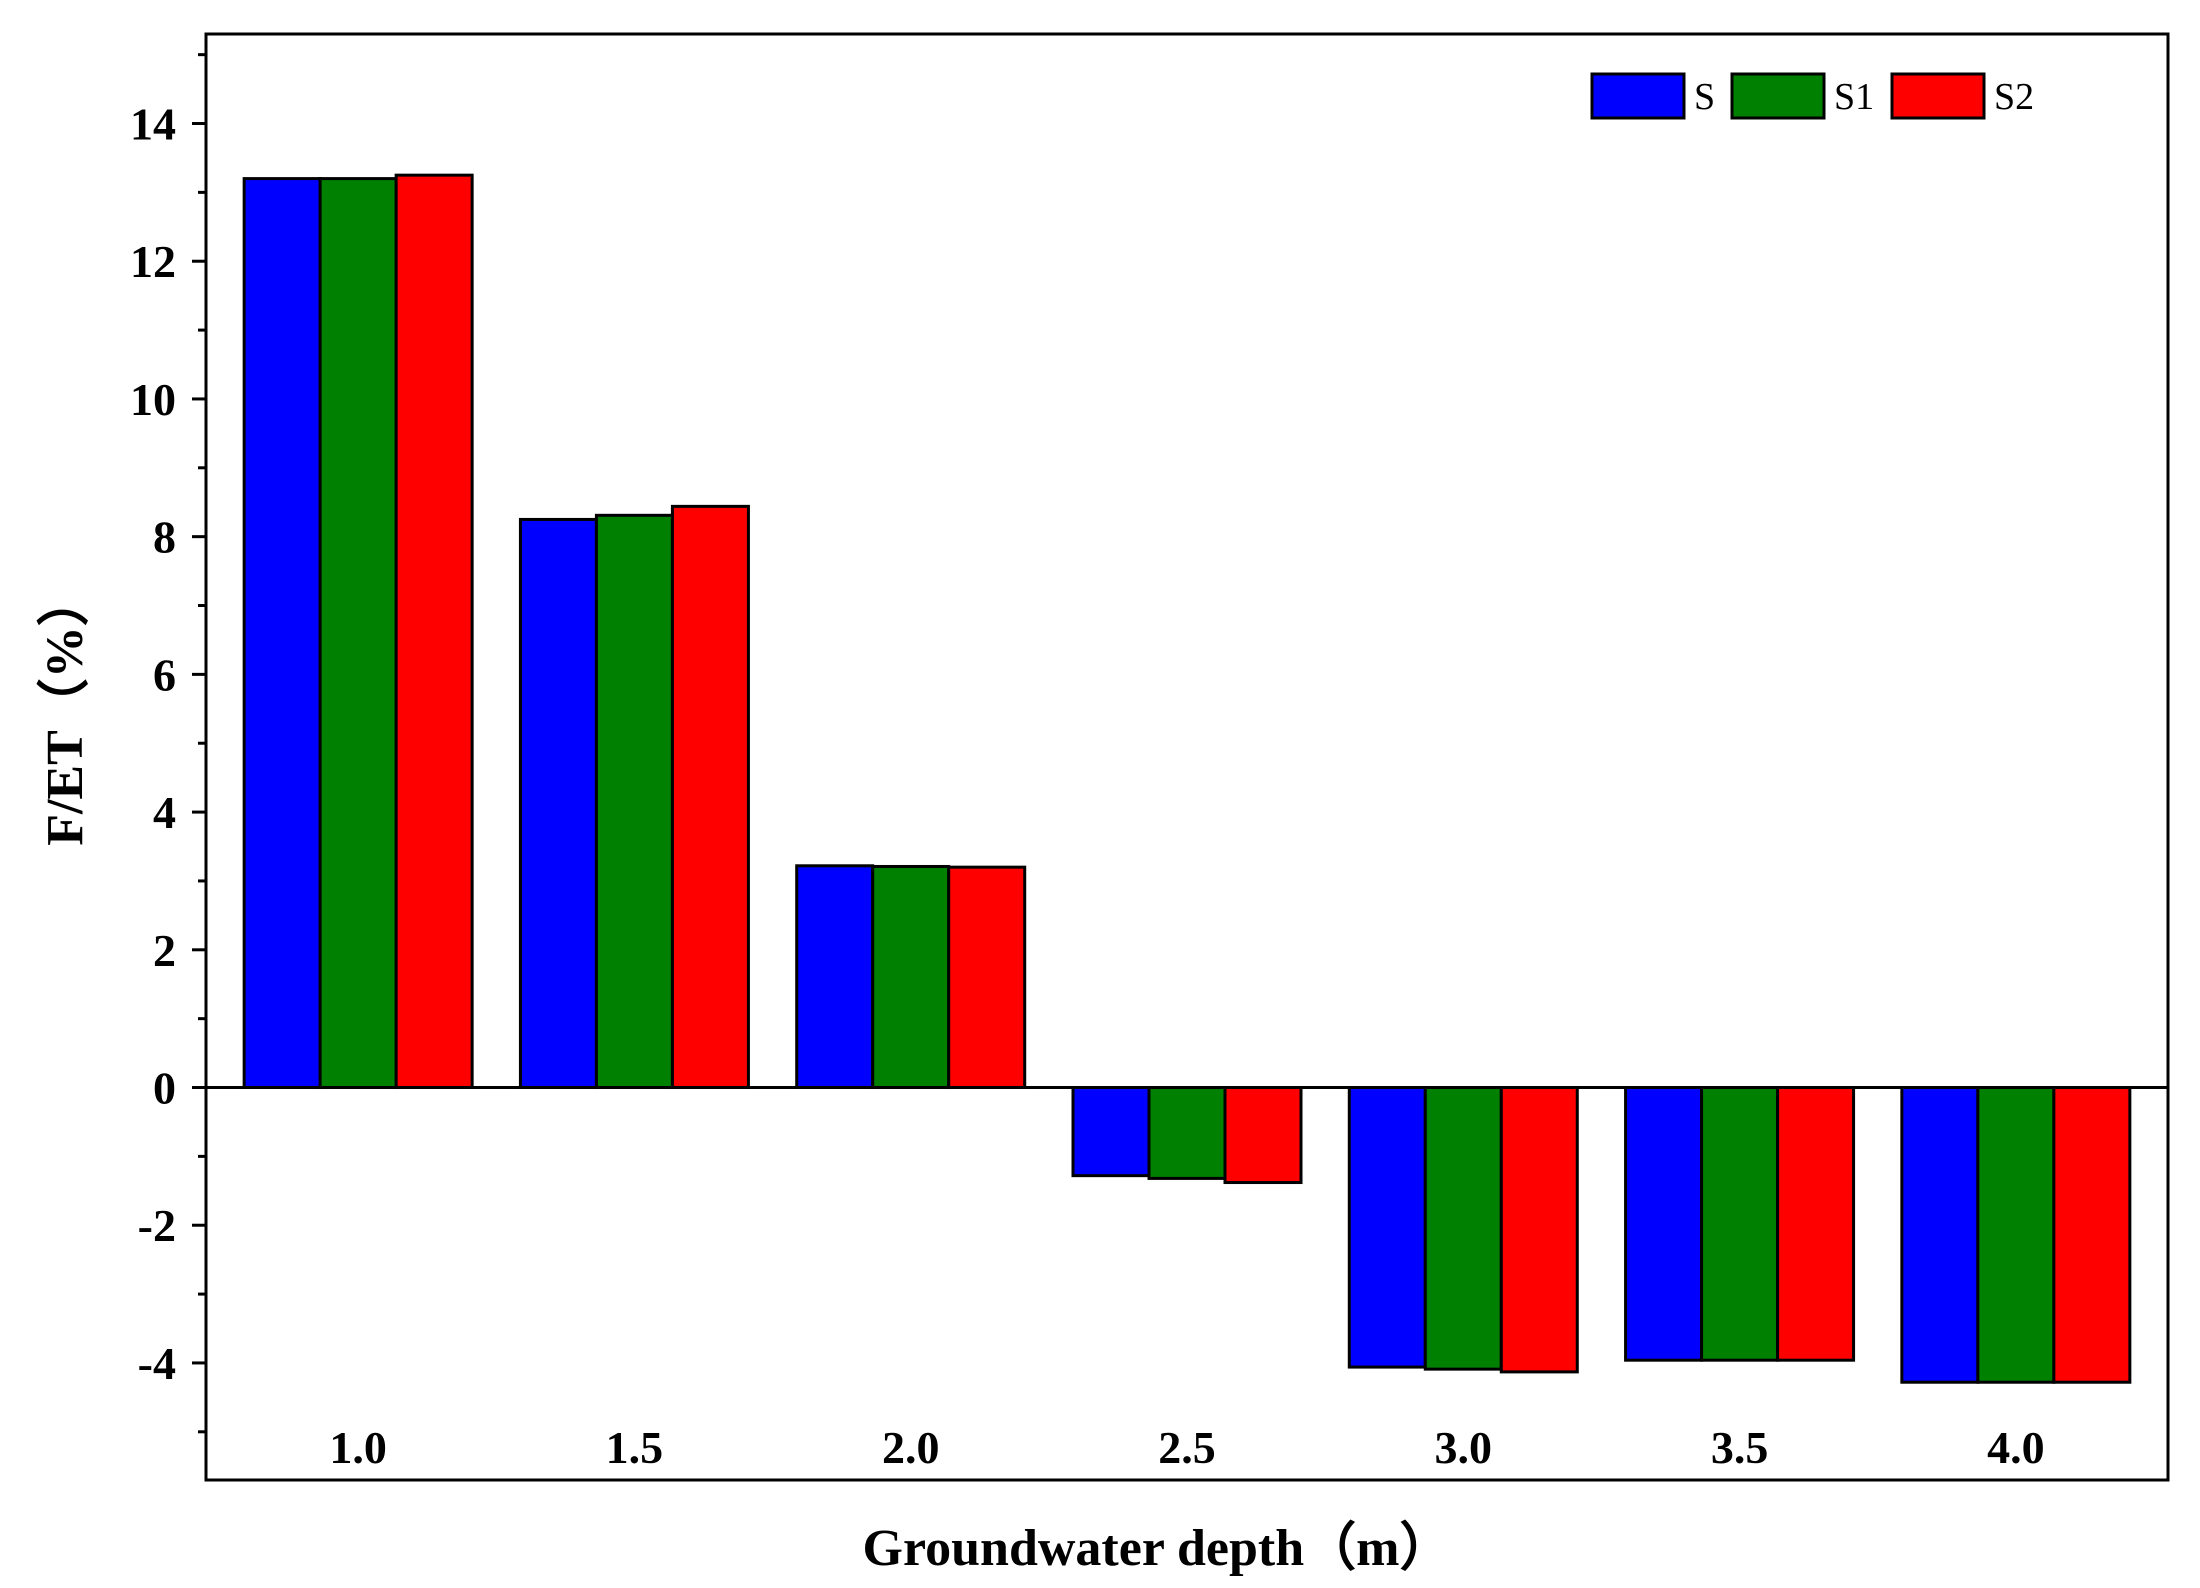 The width and height of the screenshot is (2200, 1588). I want to click on bar-S-2.0, so click(835, 977).